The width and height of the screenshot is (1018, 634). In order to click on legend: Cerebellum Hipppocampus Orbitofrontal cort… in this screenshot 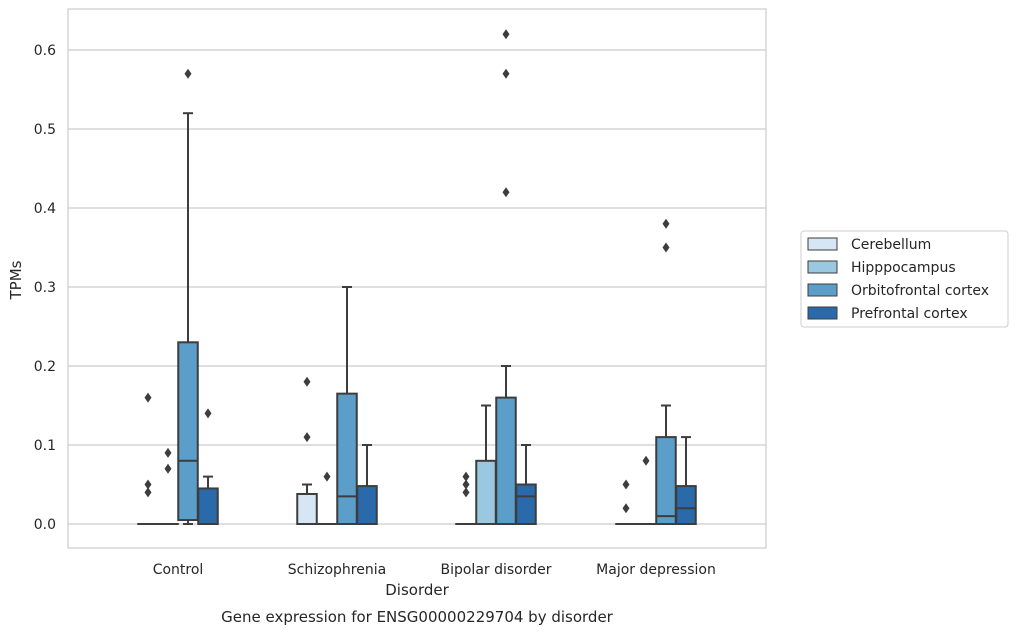, I will do `click(904, 279)`.